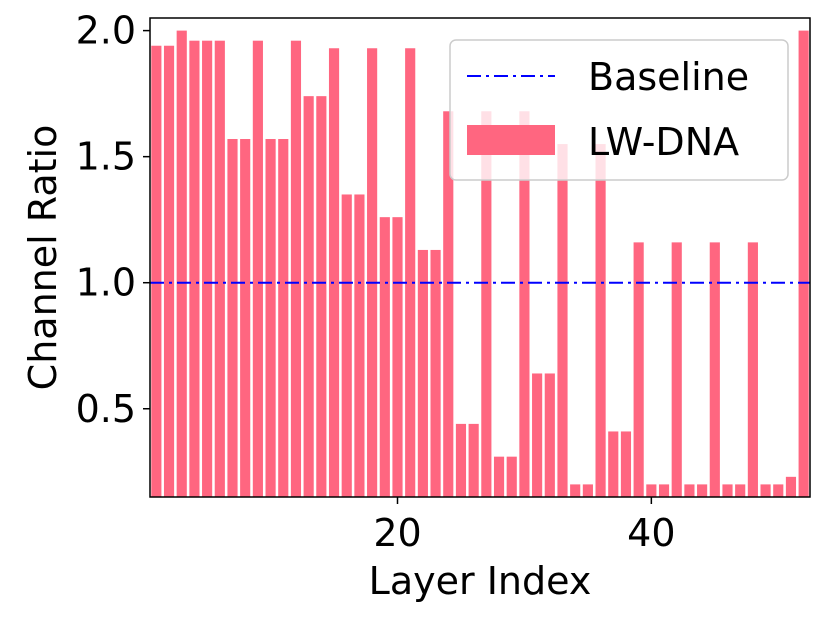  What do you see at coordinates (43, 258) in the screenshot?
I see `y-axis-label: Channel Ratio` at bounding box center [43, 258].